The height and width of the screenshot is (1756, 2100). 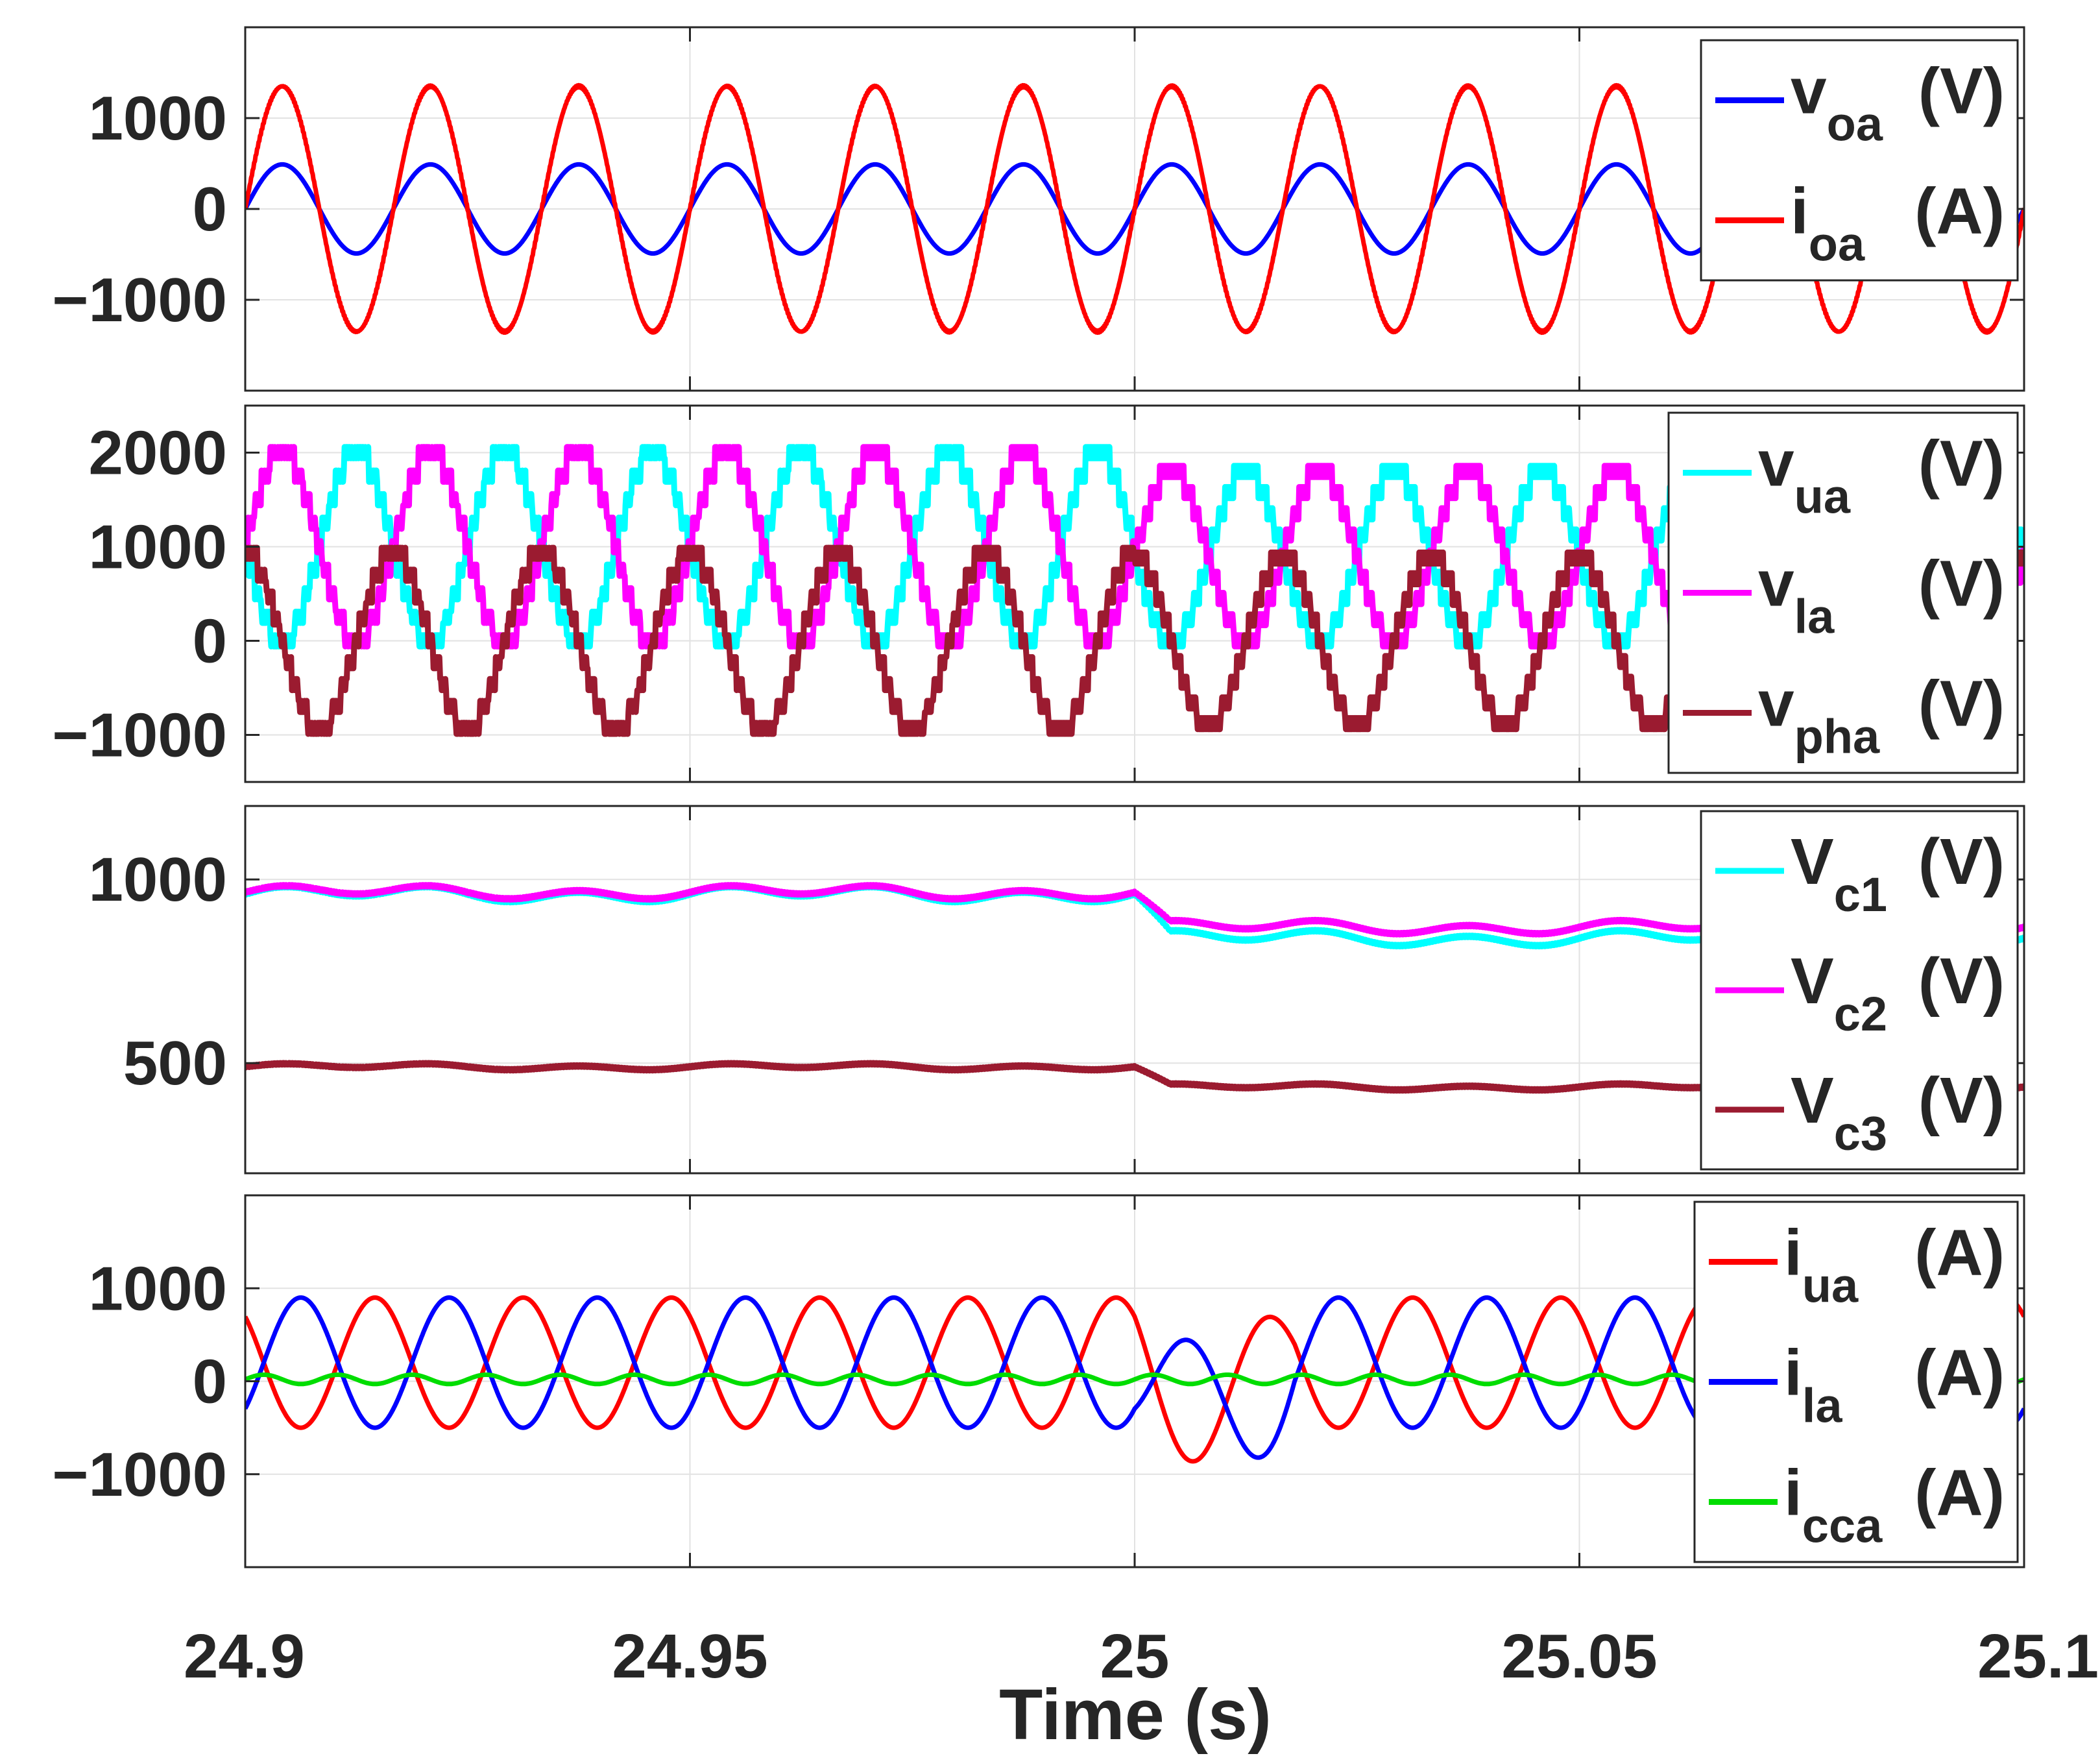 What do you see at coordinates (1894, 1385) in the screenshot?
I see `legend-label-la: ila (A)` at bounding box center [1894, 1385].